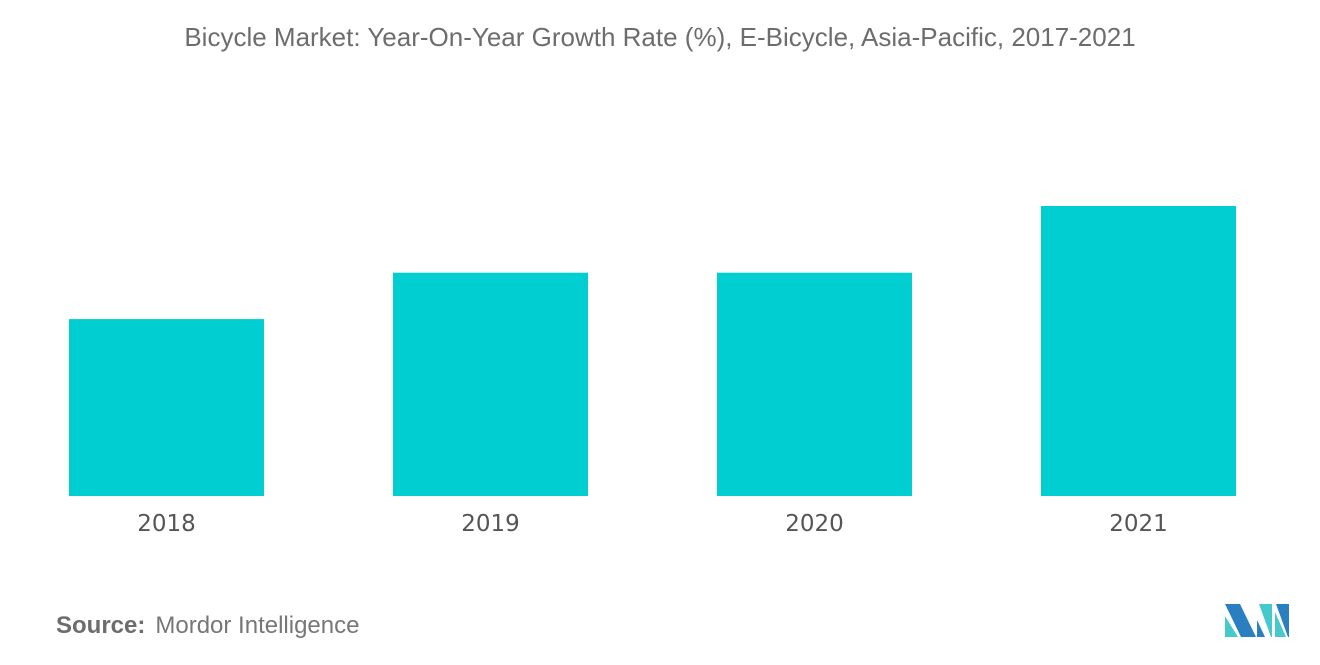  Describe the element at coordinates (1138, 524) in the screenshot. I see `x-tick-label: 2021` at that location.